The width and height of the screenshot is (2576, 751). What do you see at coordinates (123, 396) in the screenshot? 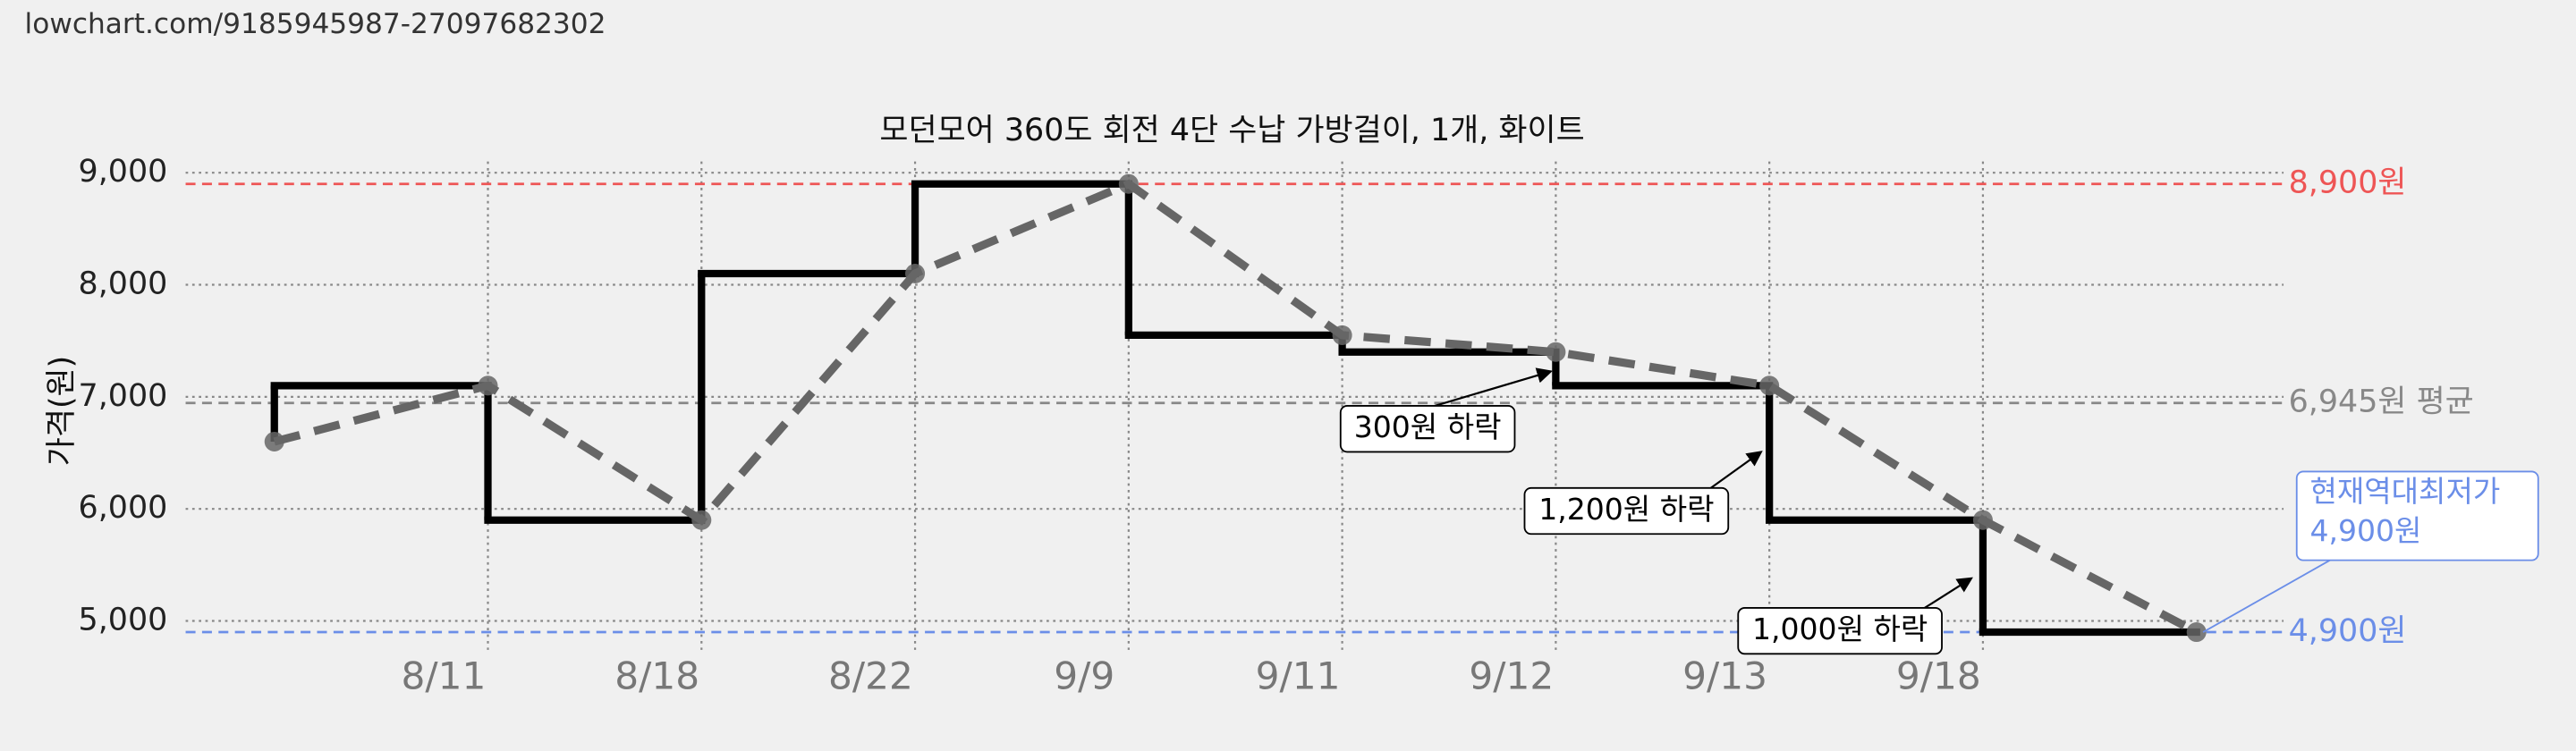
I see `y-tick-label: 7,000` at bounding box center [123, 396].